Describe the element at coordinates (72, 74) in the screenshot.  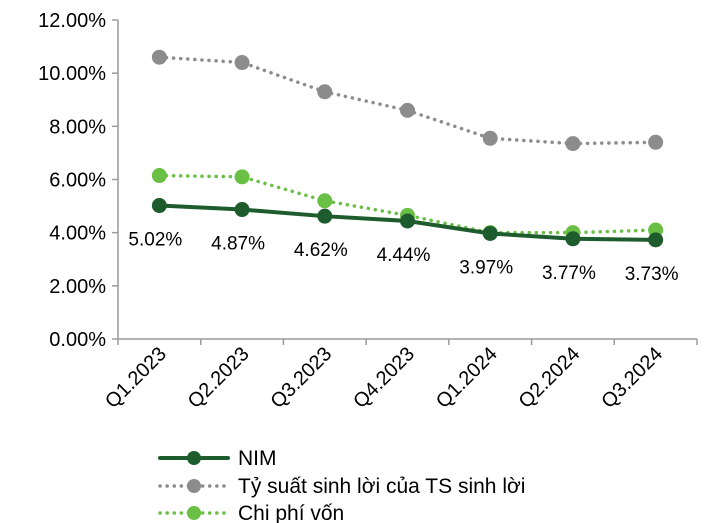
I see `y-tick-label: 10.00%` at that location.